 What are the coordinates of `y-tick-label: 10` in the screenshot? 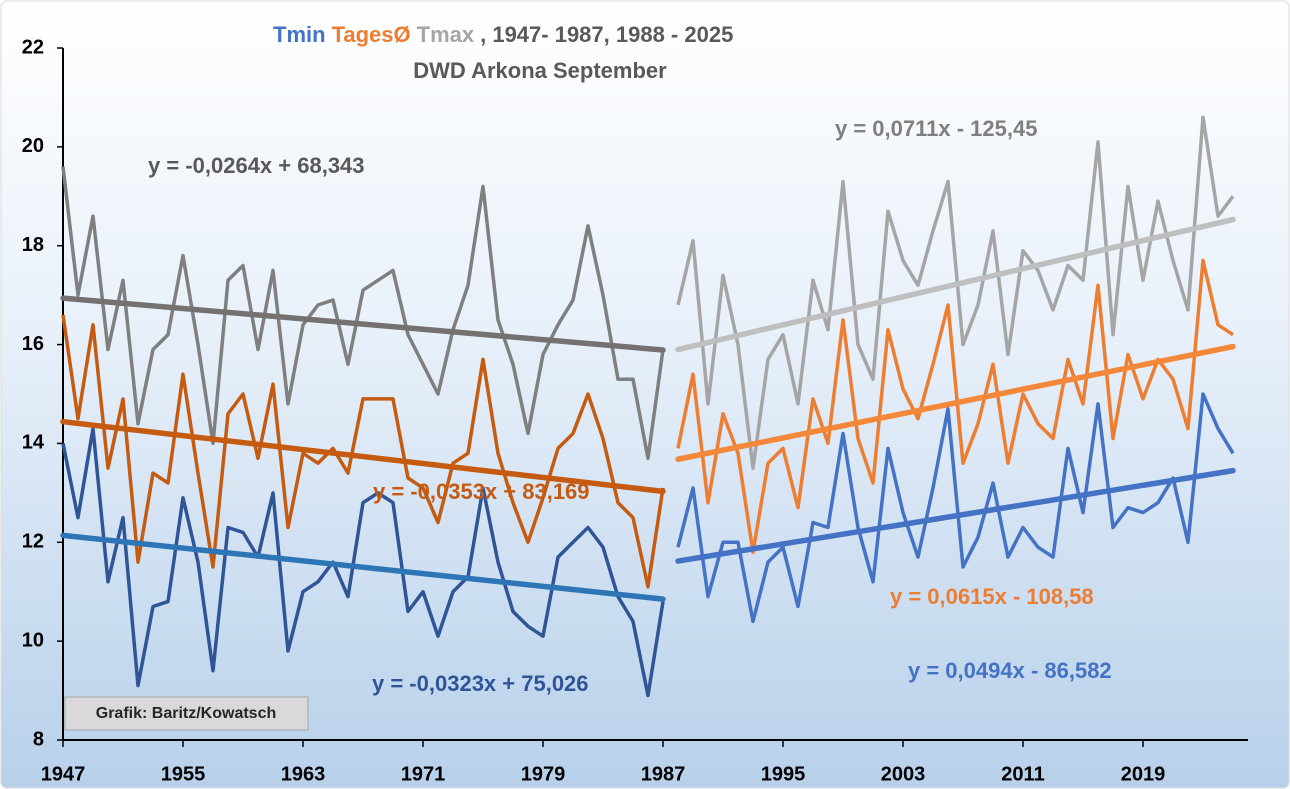 It's located at (33, 640).